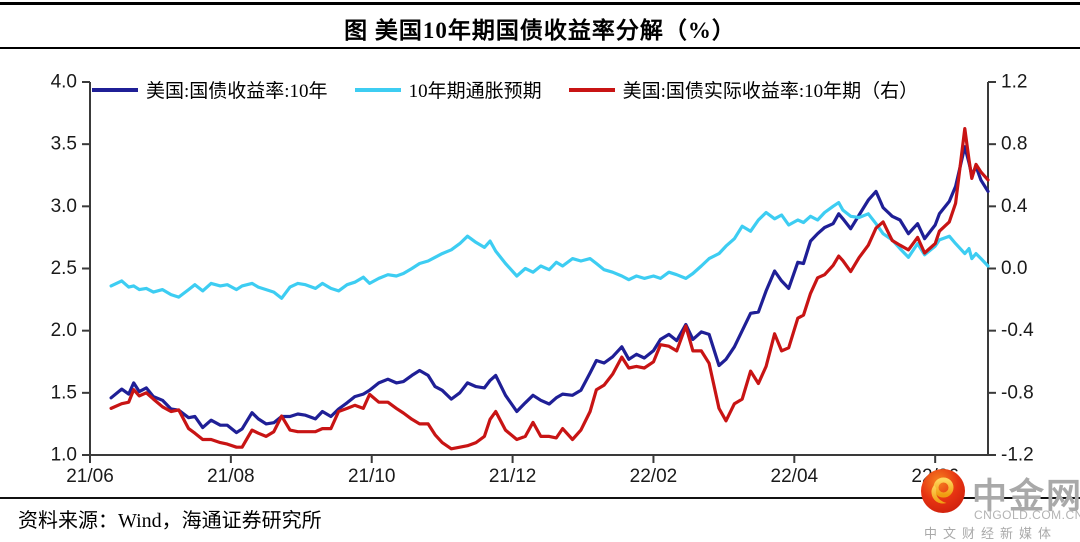  I want to click on footer-divider-rule, so click(540, 498).